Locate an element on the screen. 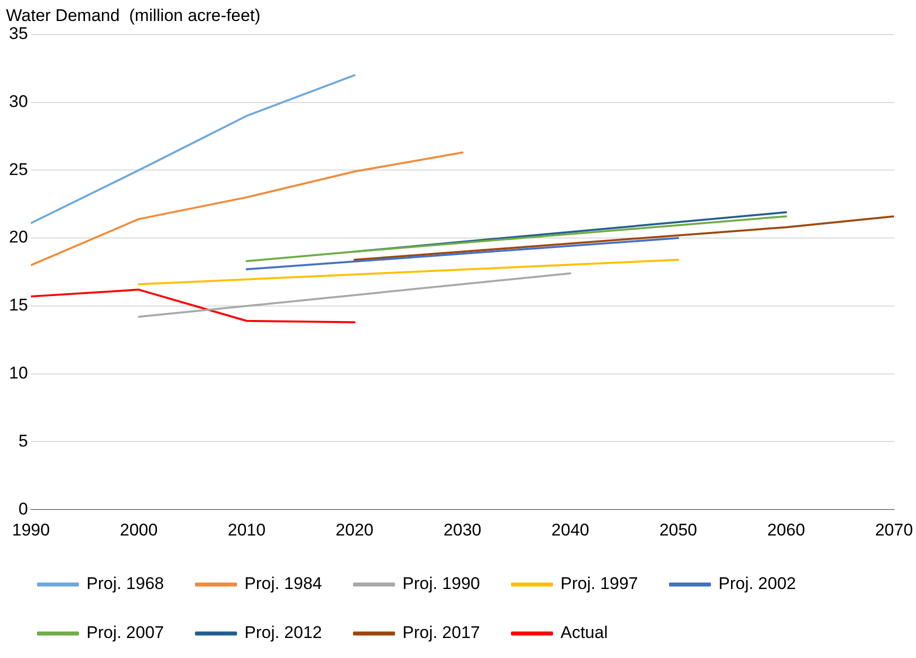 The image size is (916, 658). y-tick-label: 0 is located at coordinates (23, 508).